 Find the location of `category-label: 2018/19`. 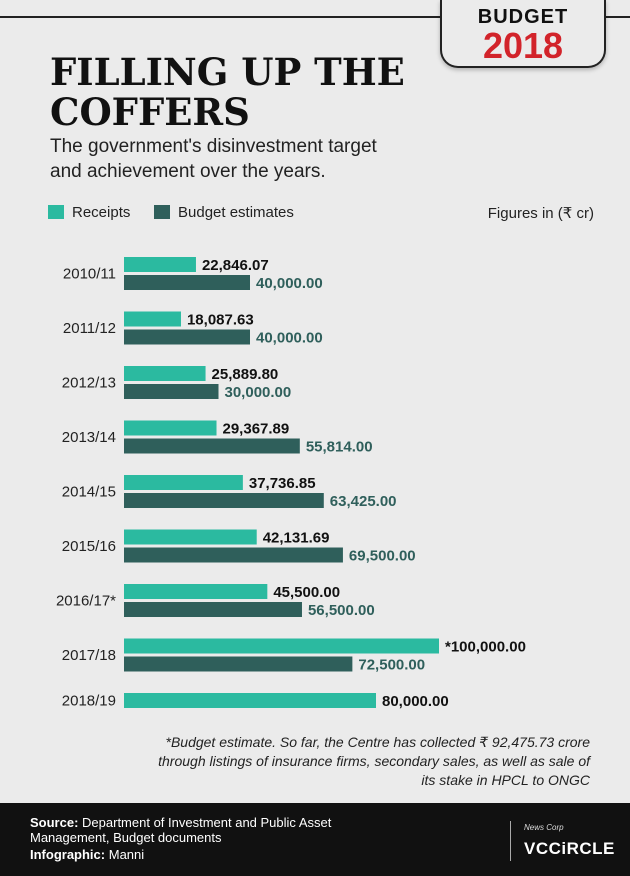

category-label: 2018/19 is located at coordinates (89, 701).